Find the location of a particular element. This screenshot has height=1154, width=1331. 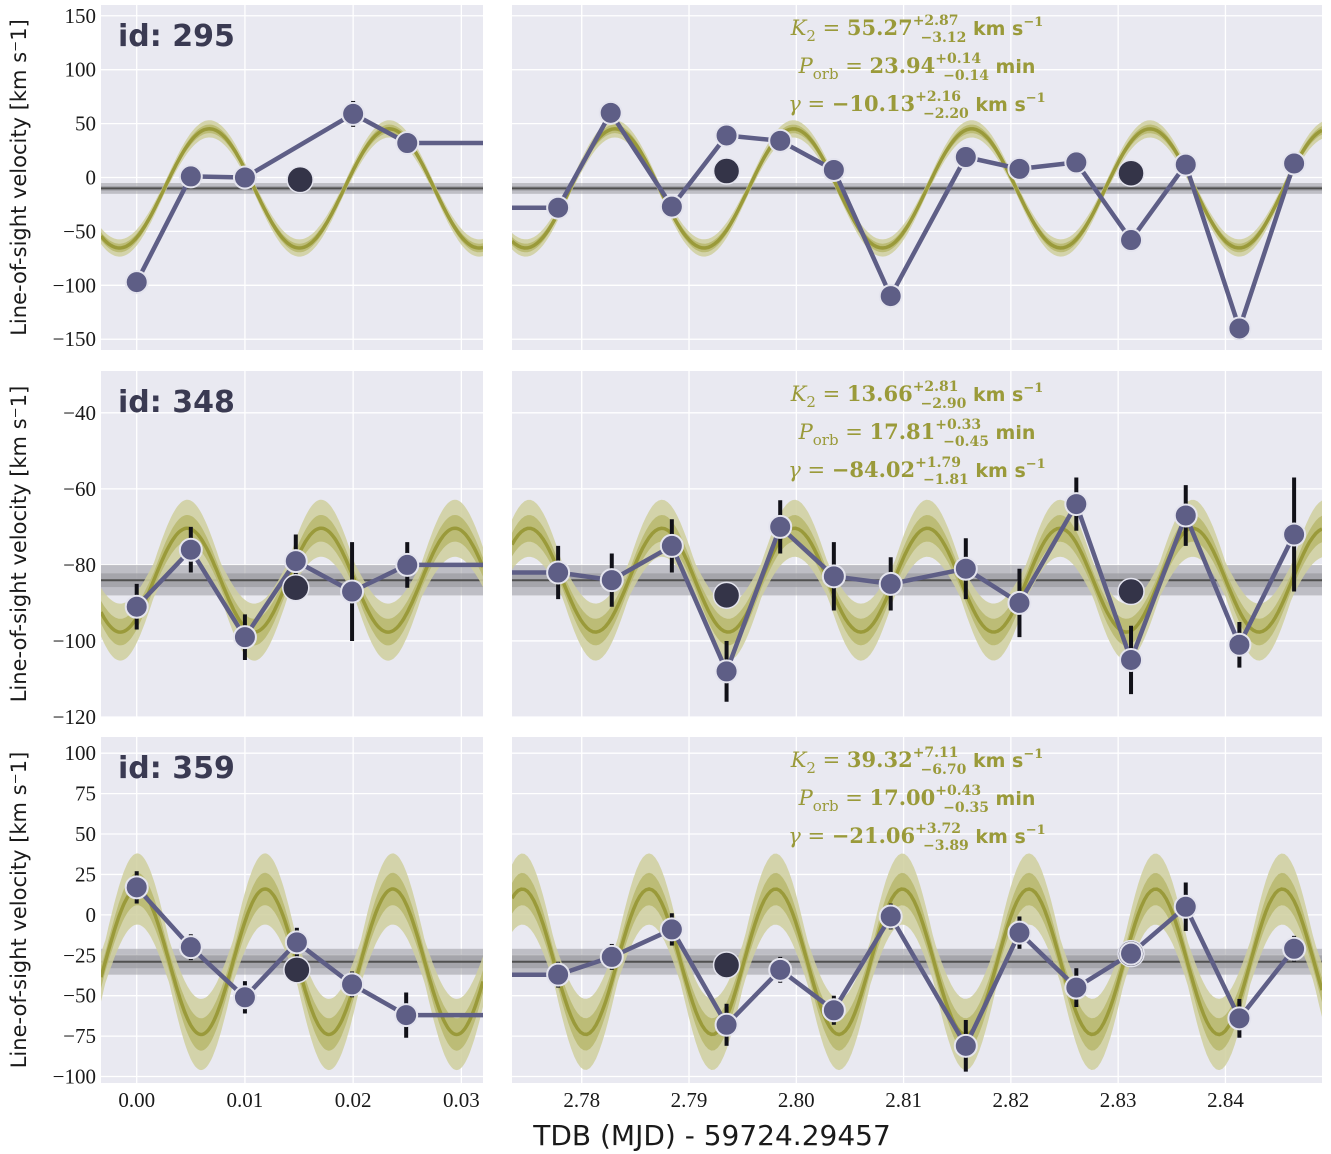

annotation-part: +1.79 is located at coordinates (938, 463).